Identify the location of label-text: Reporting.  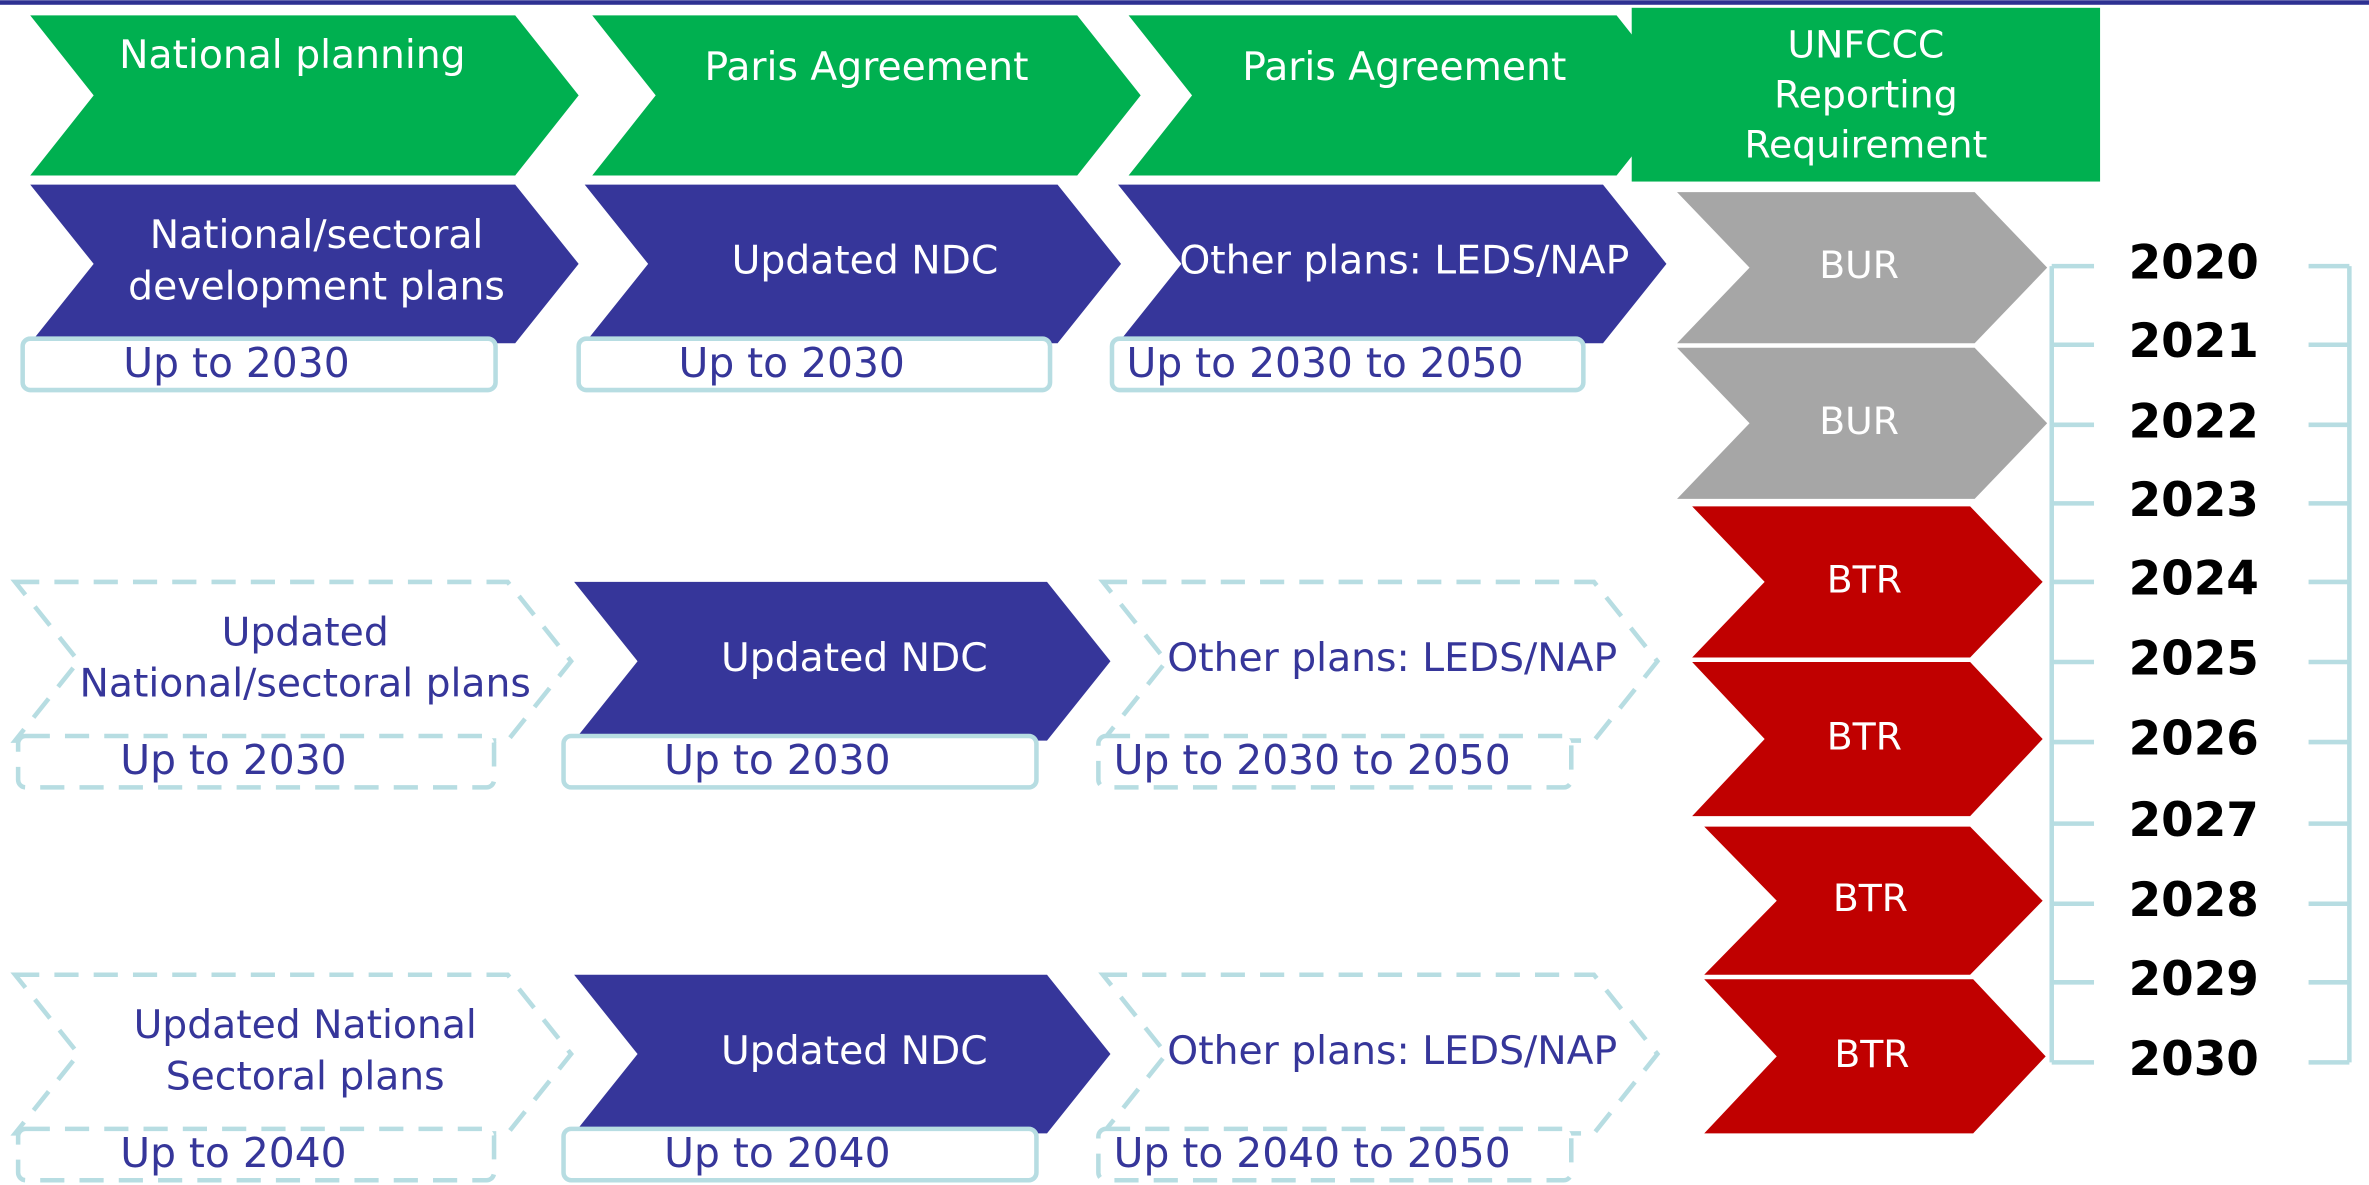
(1866, 94).